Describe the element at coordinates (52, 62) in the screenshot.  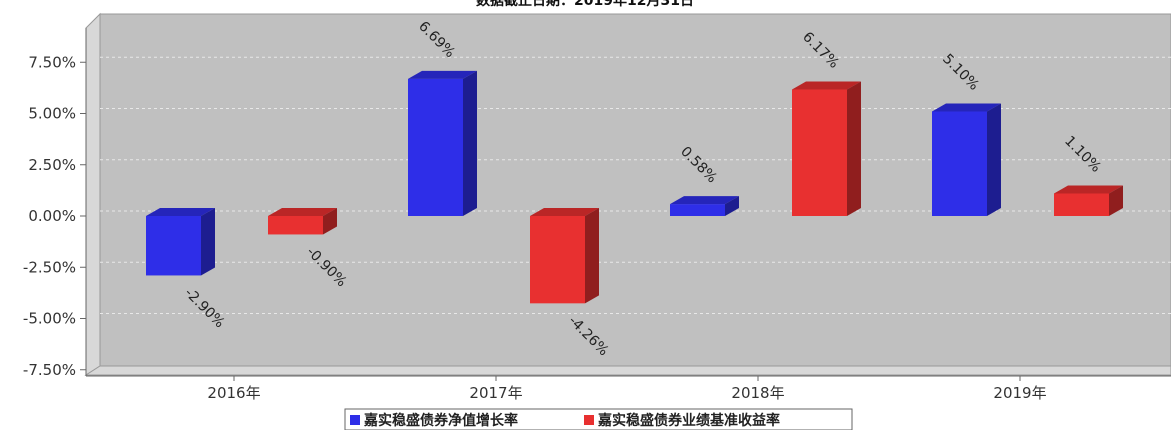
I see `y-tick-label: 7.50%` at that location.